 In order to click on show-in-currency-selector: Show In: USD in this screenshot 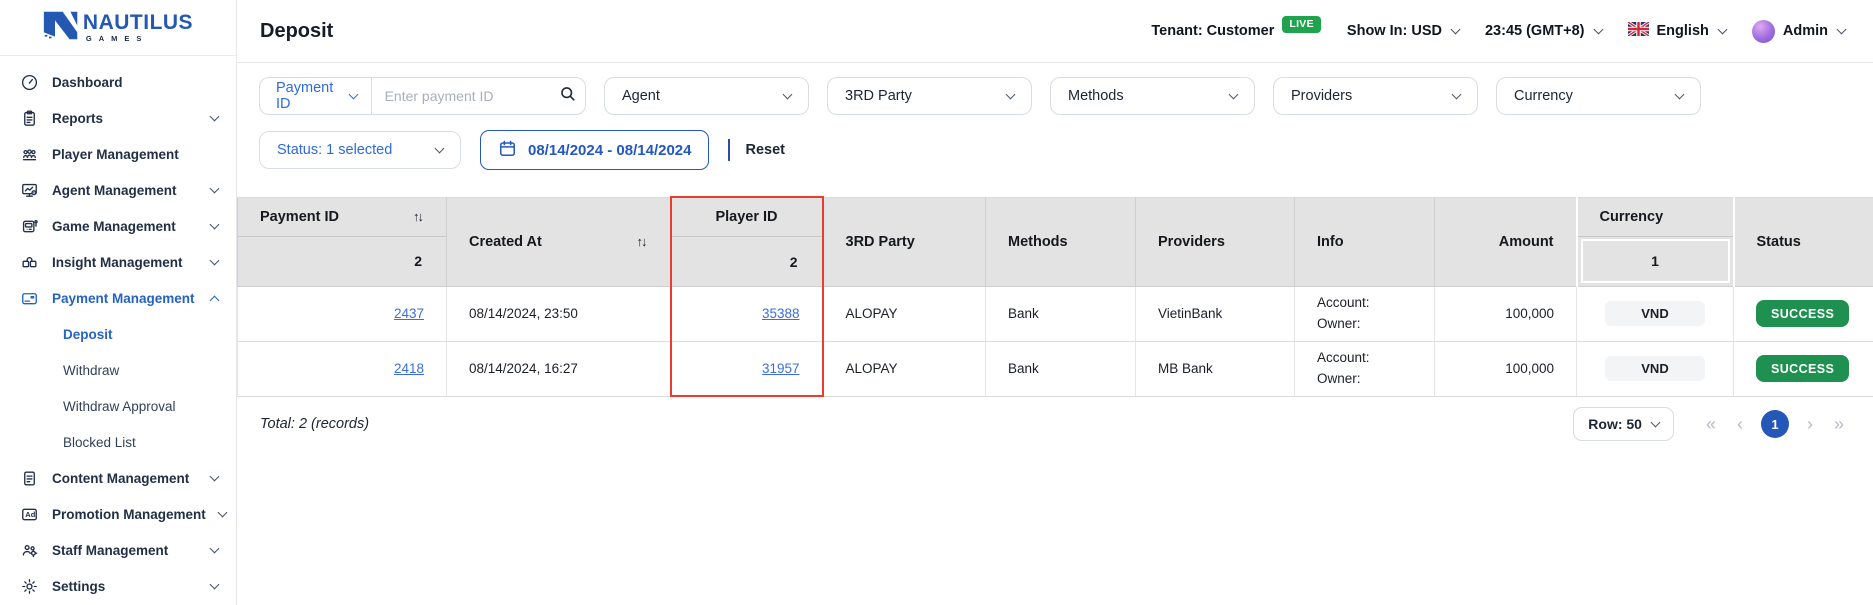, I will do `click(1404, 31)`.